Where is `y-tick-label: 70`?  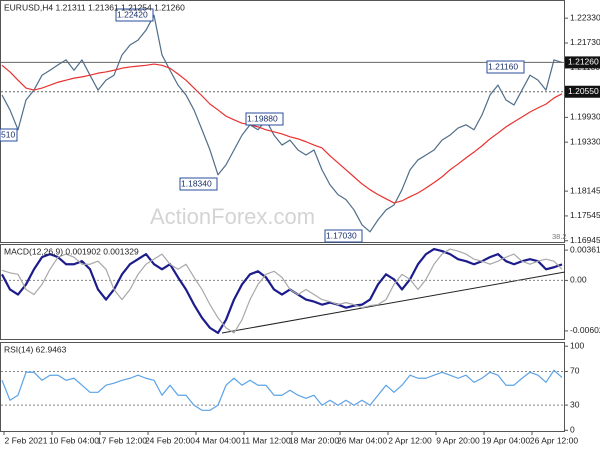 y-tick-label: 70 is located at coordinates (575, 371).